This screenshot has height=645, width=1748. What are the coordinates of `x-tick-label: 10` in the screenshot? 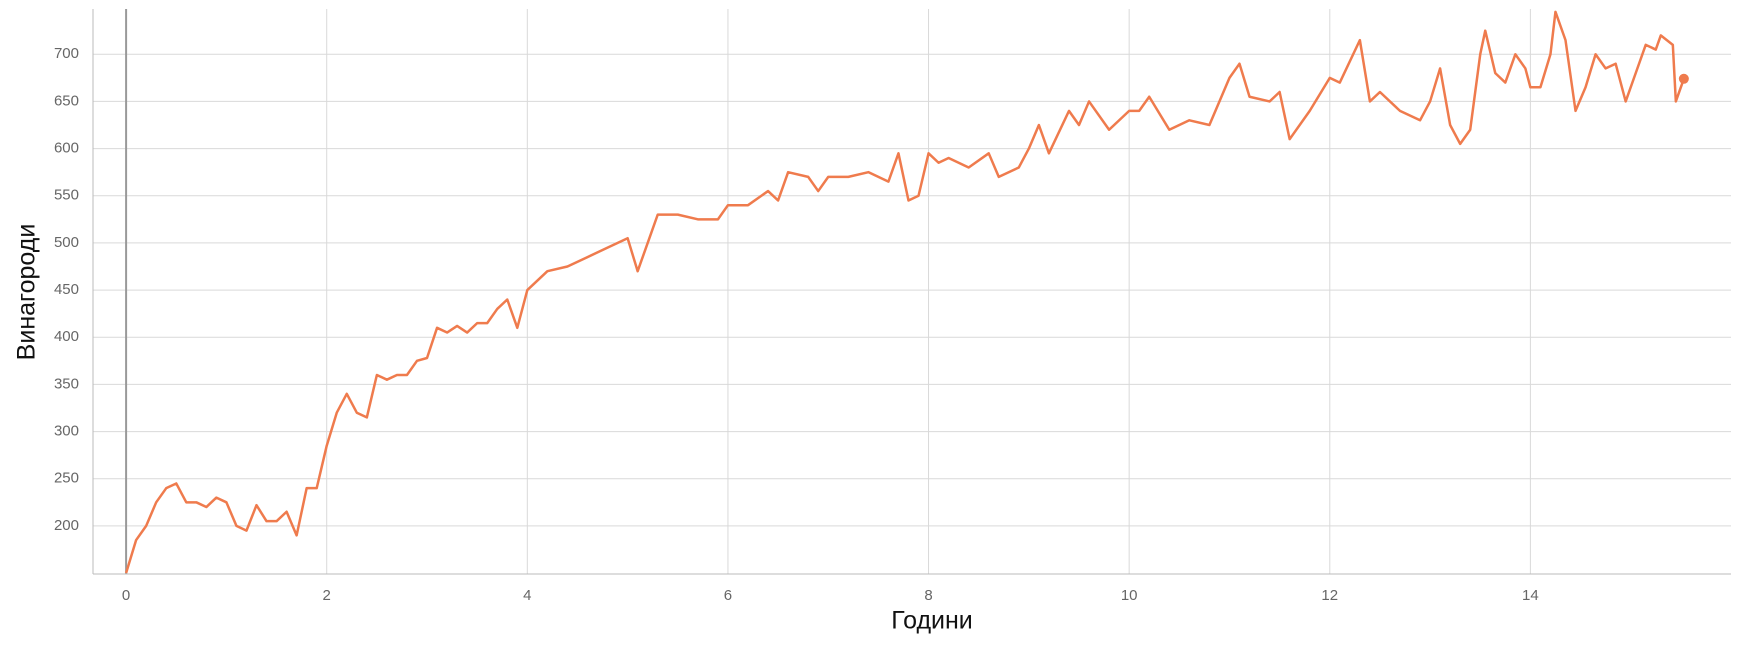 It's located at (1129, 595).